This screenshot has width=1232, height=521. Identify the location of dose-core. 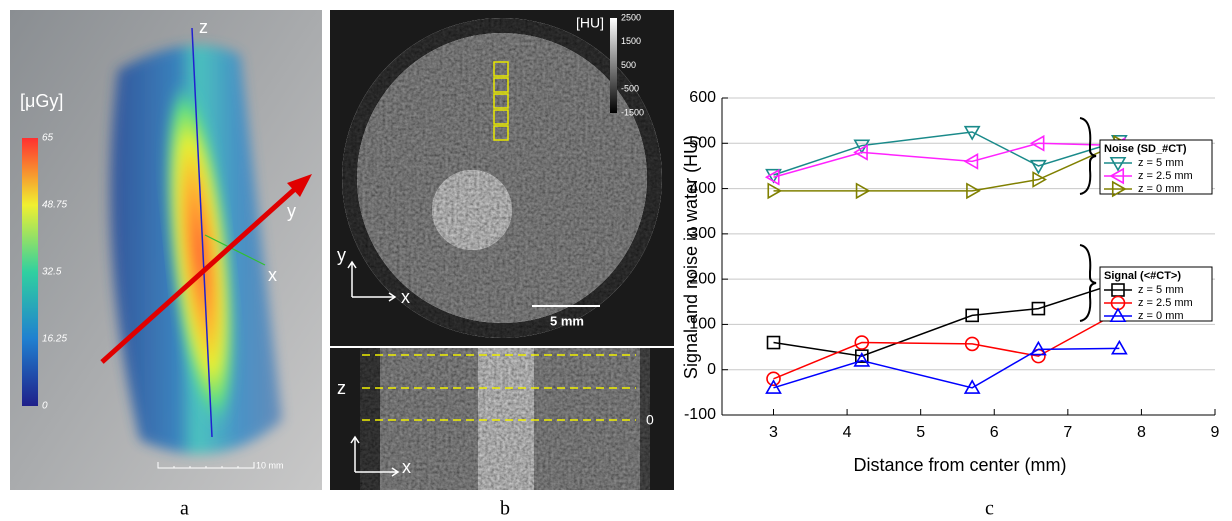
(200, 255).